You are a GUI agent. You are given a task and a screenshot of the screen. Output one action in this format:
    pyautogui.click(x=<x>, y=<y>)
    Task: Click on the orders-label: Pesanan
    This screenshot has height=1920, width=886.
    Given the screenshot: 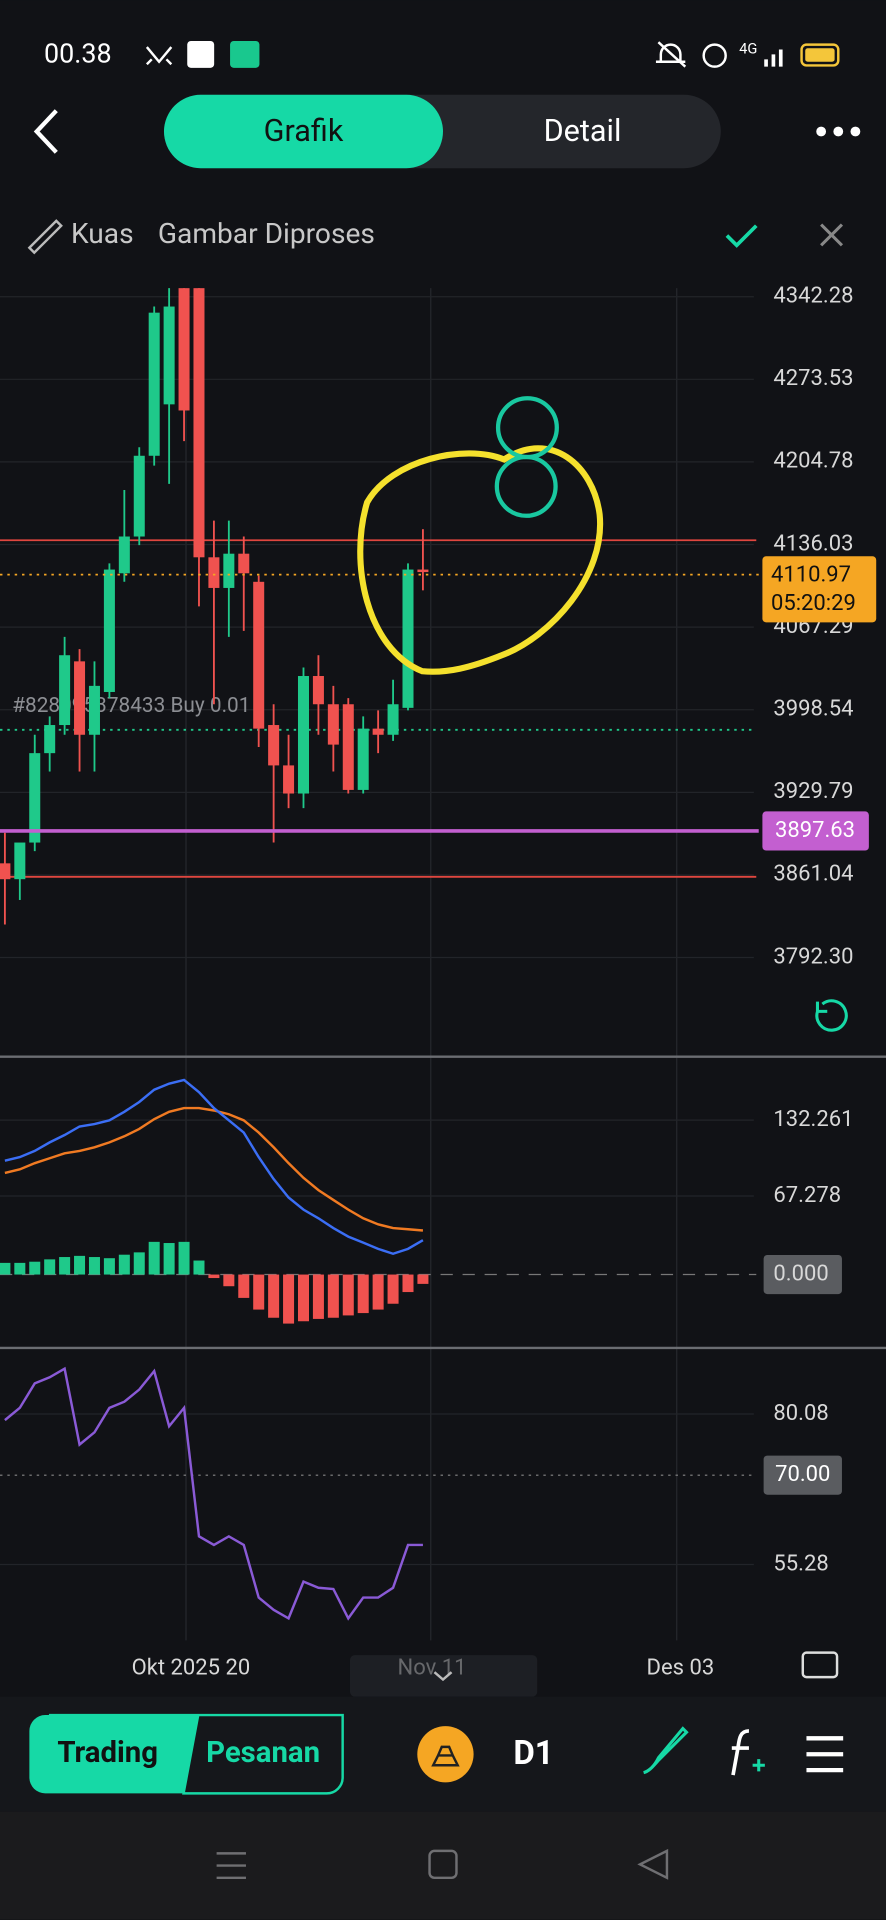 What is the action you would take?
    pyautogui.click(x=263, y=1753)
    